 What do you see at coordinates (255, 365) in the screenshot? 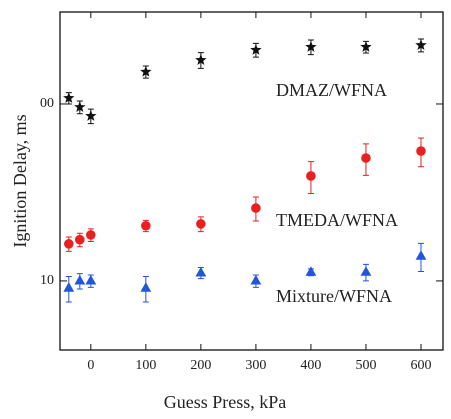
I see `x-tick-label: 300` at bounding box center [255, 365].